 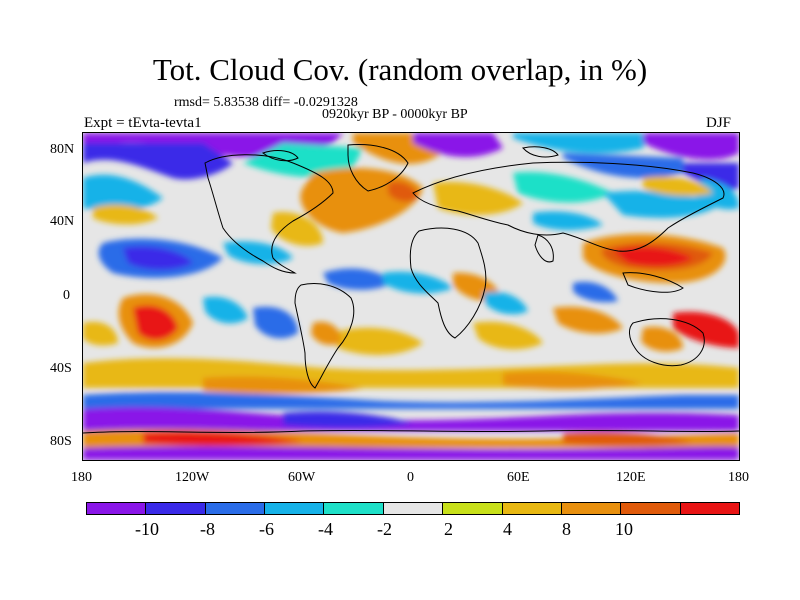 What do you see at coordinates (507, 529) in the screenshot?
I see `colorbar-label: 4` at bounding box center [507, 529].